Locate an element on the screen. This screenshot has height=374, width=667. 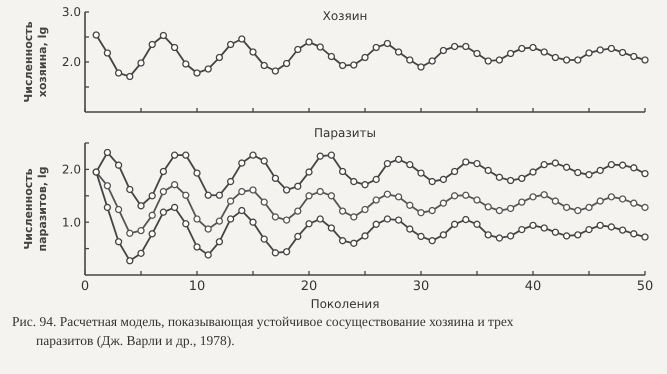
text: Рис. 94. Расчетная модель, показывающая устойчивое сосуществование хозяина и трех паразитов (Дж. Варли и др., 1978). is located at coordinates (263, 331).